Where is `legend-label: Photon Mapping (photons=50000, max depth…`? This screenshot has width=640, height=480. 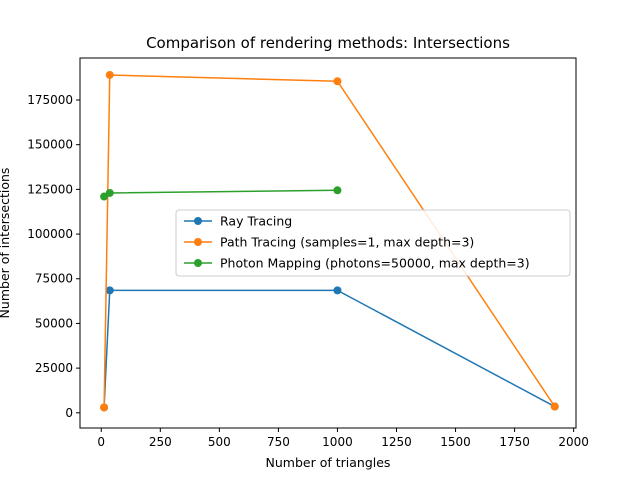 legend-label: Photon Mapping (photons=50000, max depth… is located at coordinates (375, 263).